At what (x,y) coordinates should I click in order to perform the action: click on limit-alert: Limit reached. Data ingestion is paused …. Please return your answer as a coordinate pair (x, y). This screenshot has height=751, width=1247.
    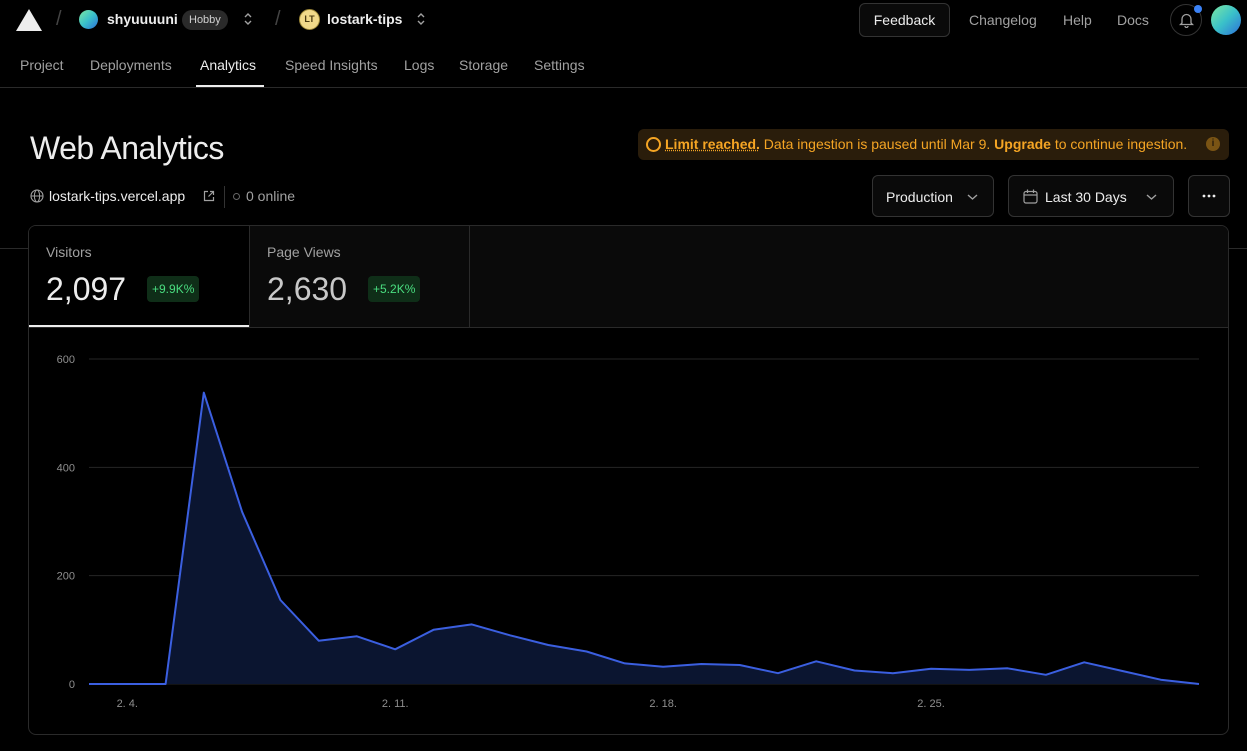
    Looking at the image, I should click on (933, 144).